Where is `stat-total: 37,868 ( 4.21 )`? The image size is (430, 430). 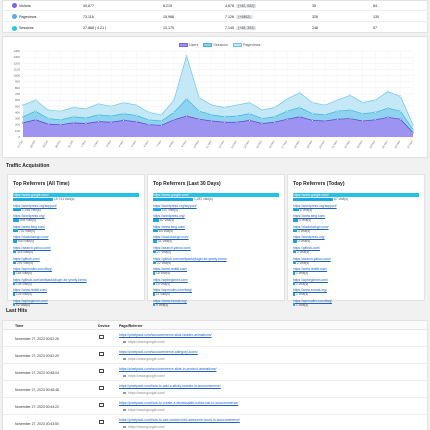
stat-total: 37,868 ( 4.21 ) is located at coordinates (95, 28).